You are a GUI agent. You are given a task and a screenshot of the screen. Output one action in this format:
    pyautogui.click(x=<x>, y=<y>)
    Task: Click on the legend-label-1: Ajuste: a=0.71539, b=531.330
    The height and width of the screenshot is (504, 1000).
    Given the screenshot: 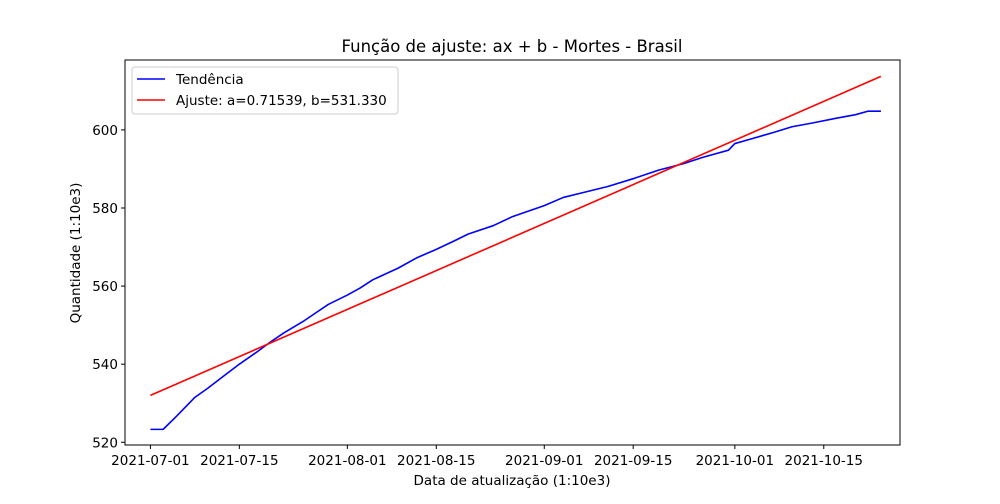 What is the action you would take?
    pyautogui.click(x=281, y=101)
    